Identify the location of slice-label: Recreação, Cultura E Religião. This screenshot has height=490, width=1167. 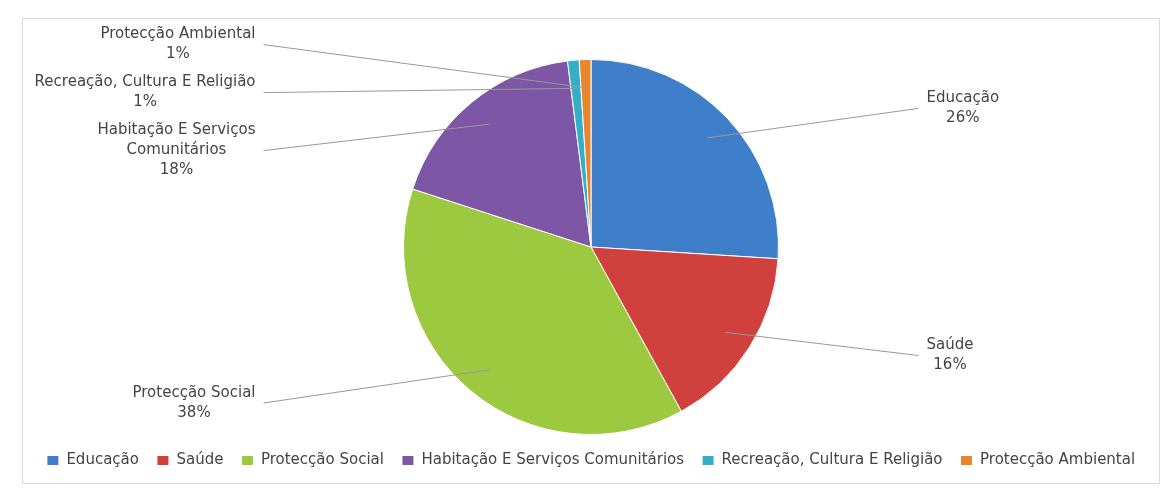
(145, 81).